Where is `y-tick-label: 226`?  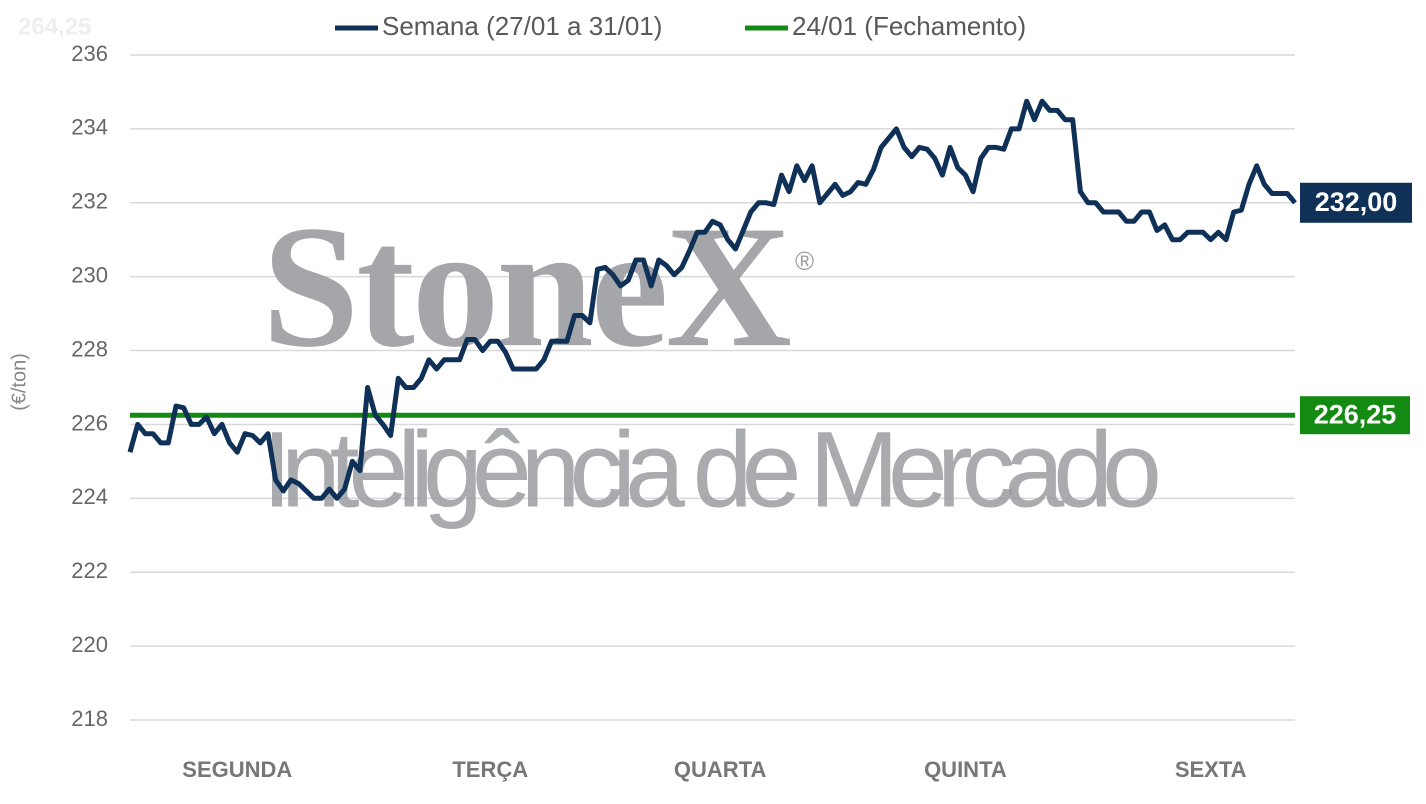 y-tick-label: 226 is located at coordinates (89, 422).